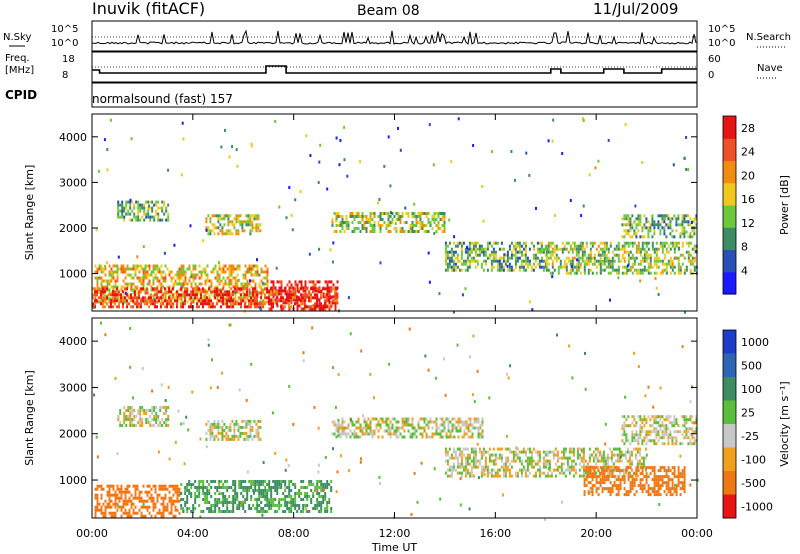 The image size is (800, 554). What do you see at coordinates (294, 533) in the screenshot?
I see `xtick-label: 08:00` at bounding box center [294, 533].